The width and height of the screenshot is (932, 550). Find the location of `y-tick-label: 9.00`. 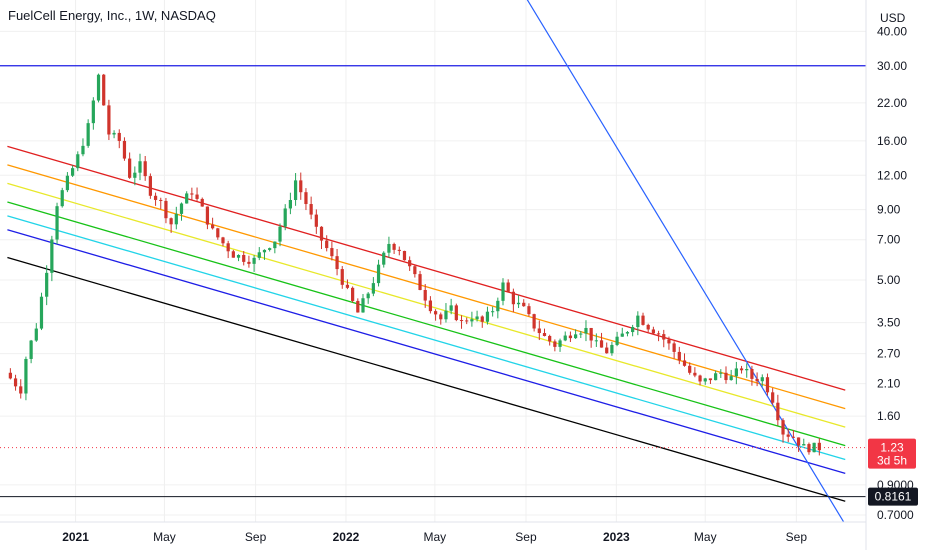

y-tick-label: 9.00 is located at coordinates (889, 210).